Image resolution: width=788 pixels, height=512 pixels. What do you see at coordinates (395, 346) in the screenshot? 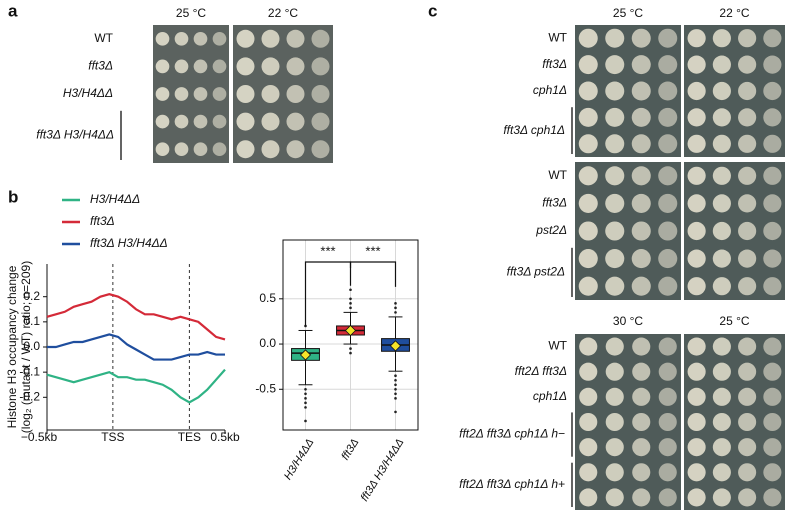
I see `mean-marker` at bounding box center [395, 346].